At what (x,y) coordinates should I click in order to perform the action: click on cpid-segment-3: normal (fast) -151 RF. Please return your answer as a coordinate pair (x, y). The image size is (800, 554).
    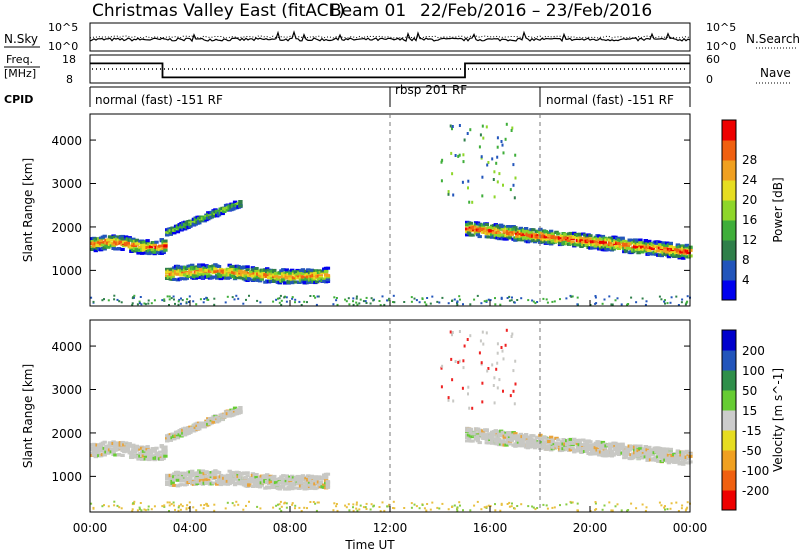
    Looking at the image, I should click on (610, 100).